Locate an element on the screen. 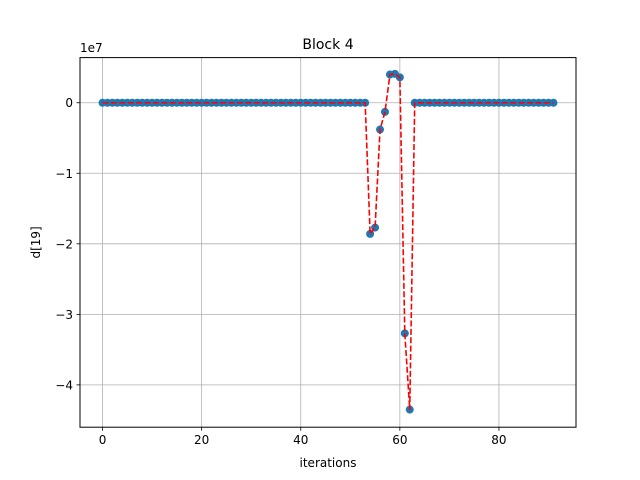 Image resolution: width=640 pixels, height=480 pixels. y-tick-label: 0 is located at coordinates (69, 103).